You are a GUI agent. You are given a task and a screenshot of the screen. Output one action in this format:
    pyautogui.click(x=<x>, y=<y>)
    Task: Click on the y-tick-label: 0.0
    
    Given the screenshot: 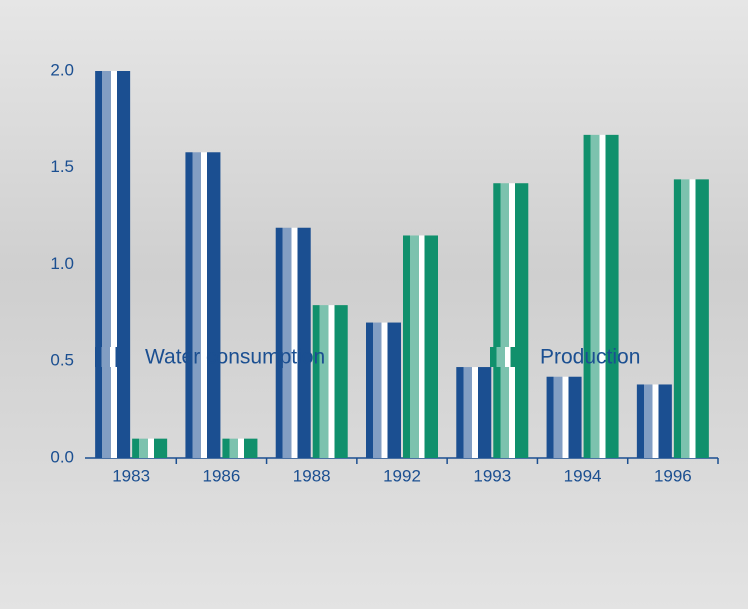 What is the action you would take?
    pyautogui.click(x=62, y=456)
    